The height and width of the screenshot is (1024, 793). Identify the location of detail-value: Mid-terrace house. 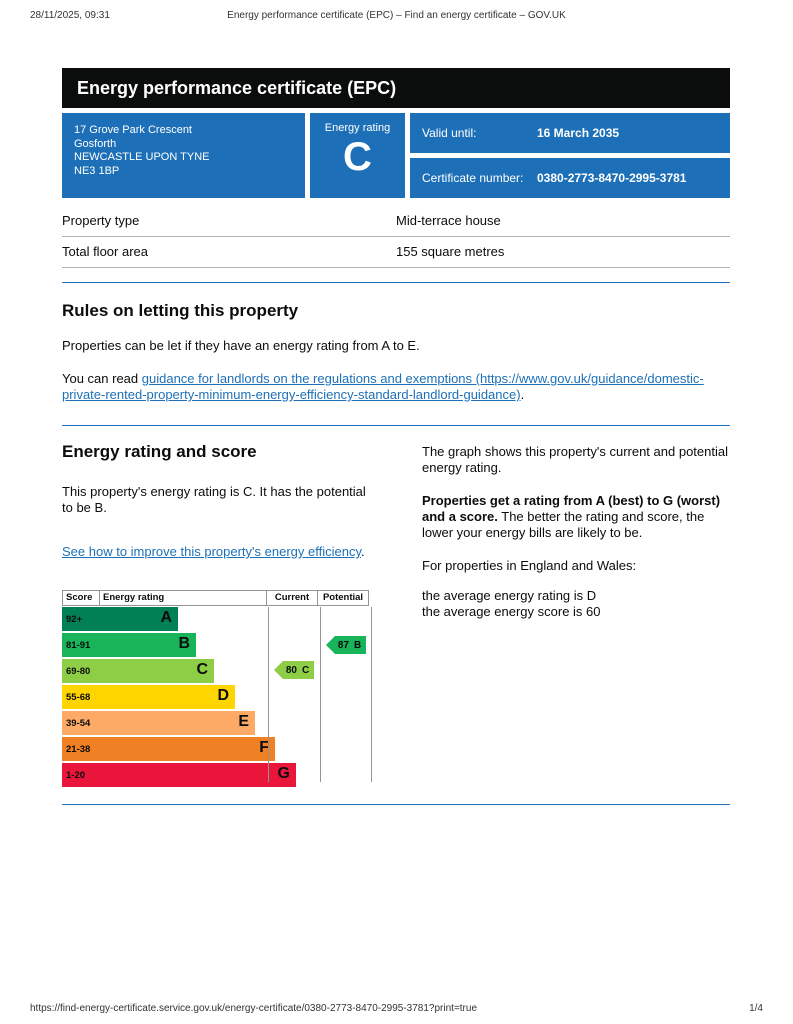
(448, 220).